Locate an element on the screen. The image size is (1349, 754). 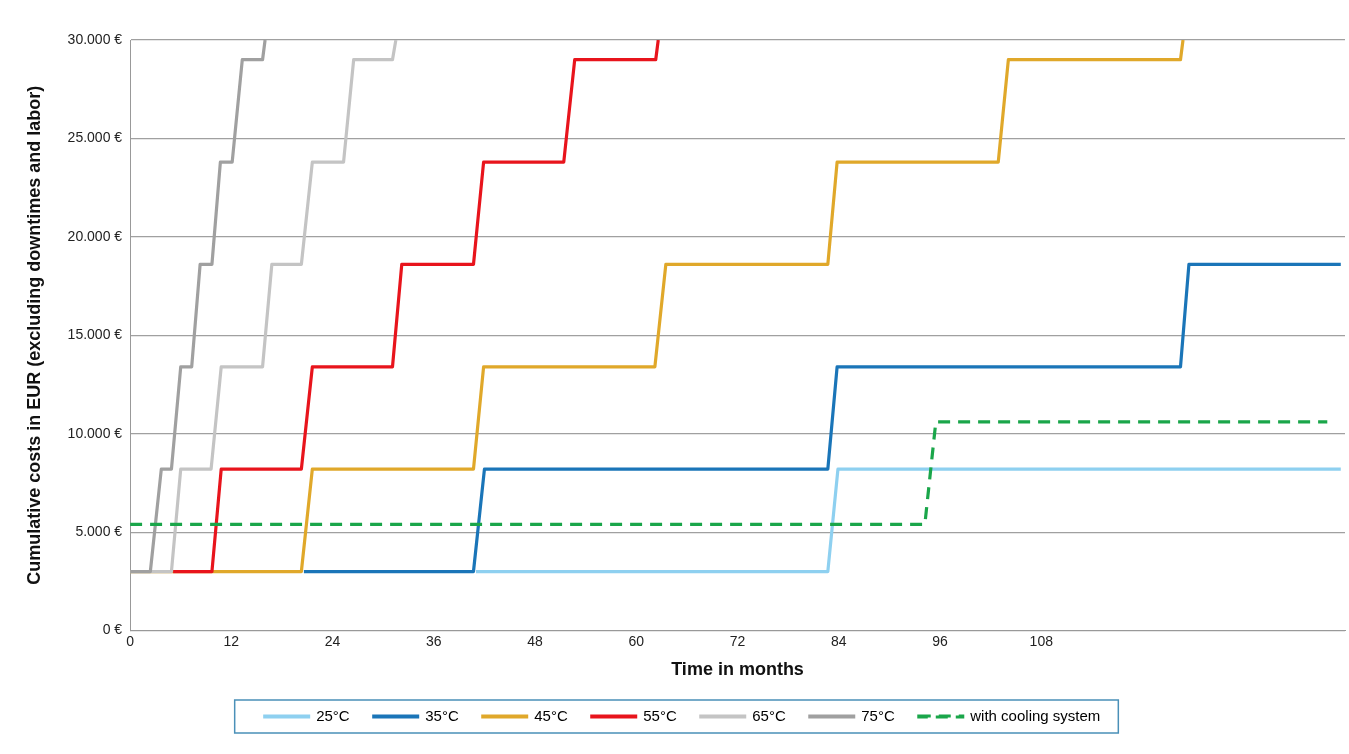
legend-label: 65°C is located at coordinates (769, 715).